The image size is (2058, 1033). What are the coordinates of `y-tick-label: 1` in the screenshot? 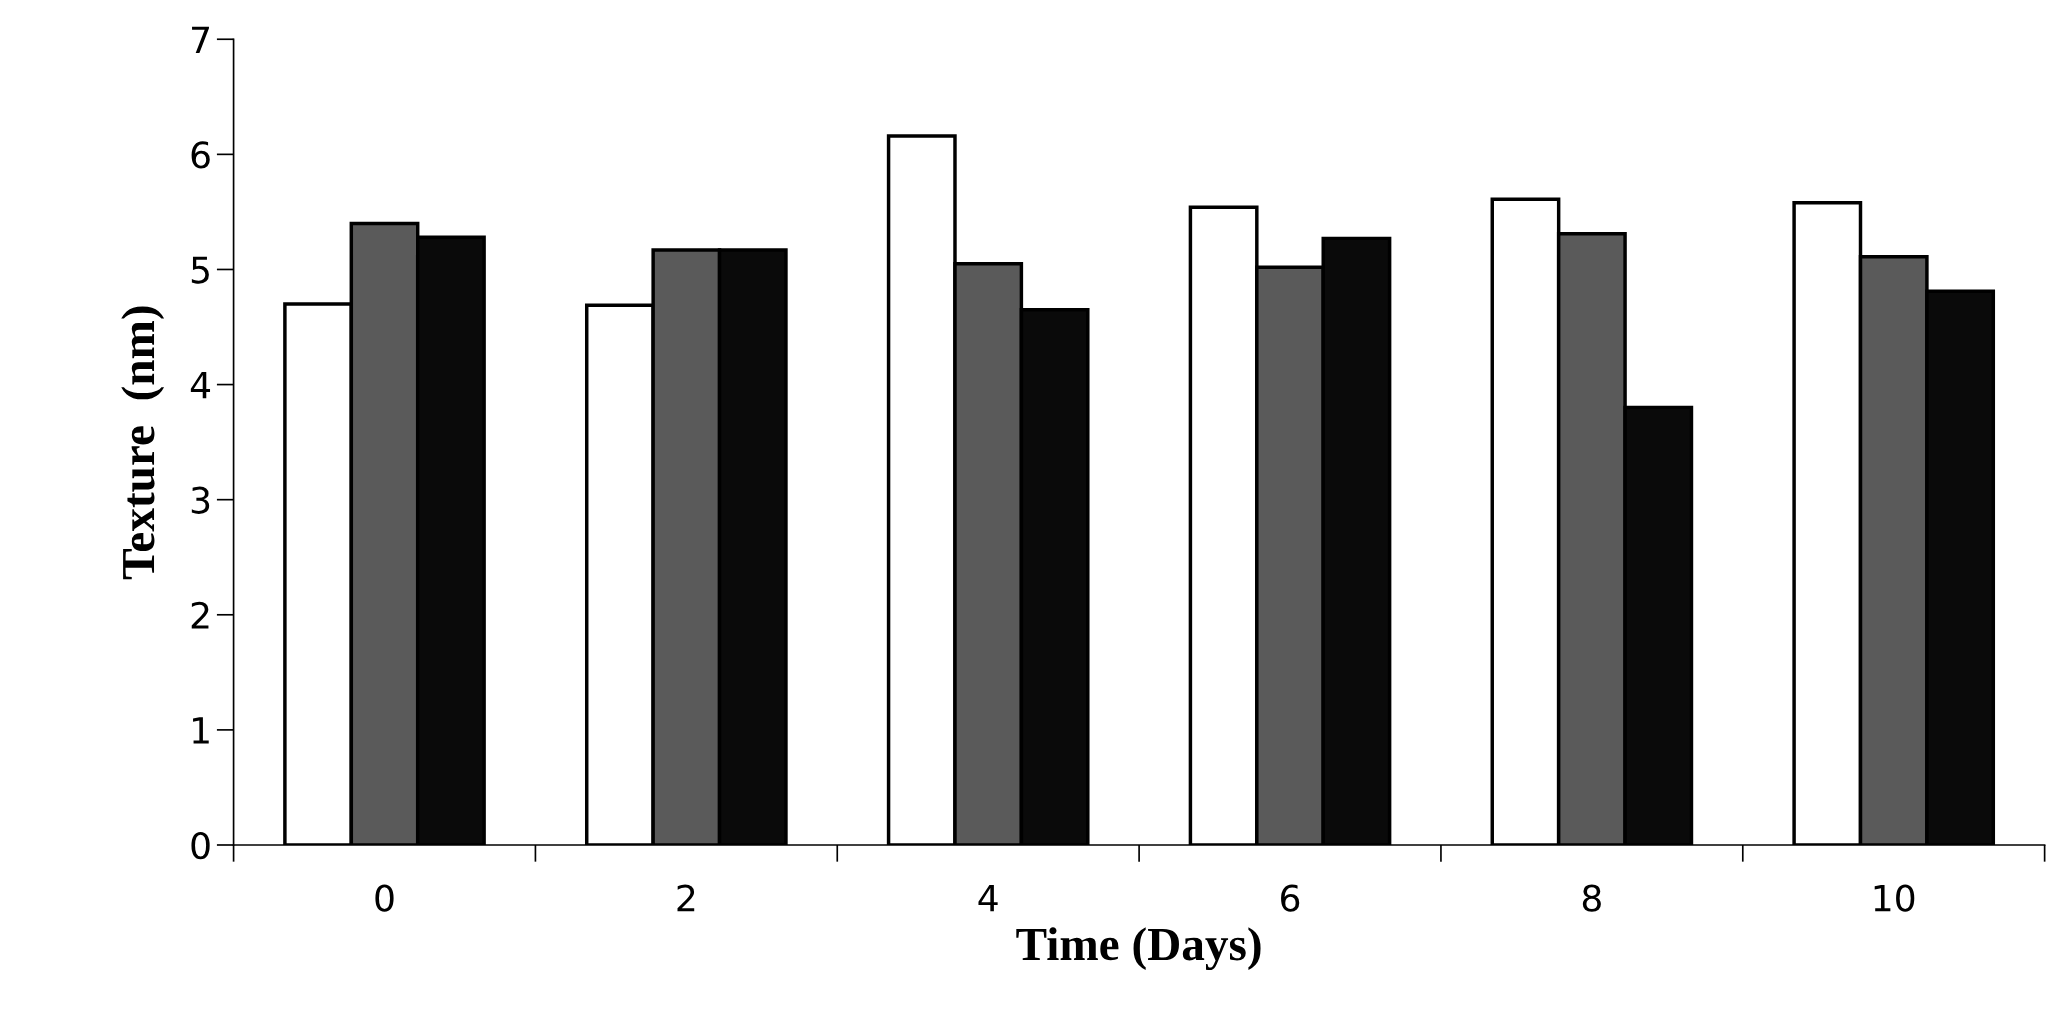 It's located at (201, 730).